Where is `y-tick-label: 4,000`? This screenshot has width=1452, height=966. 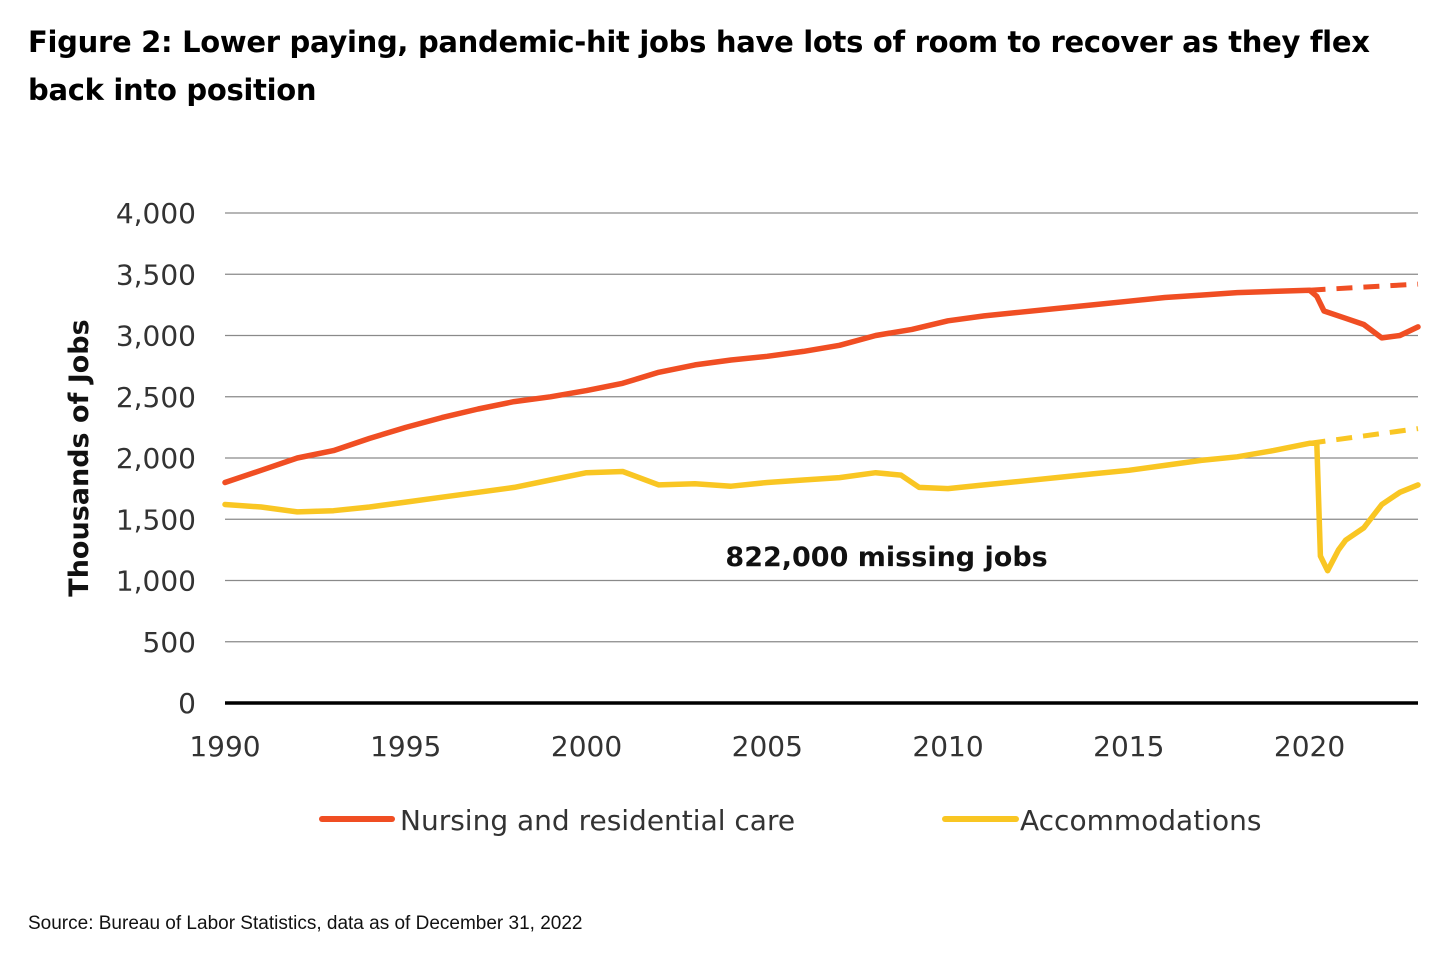
y-tick-label: 4,000 is located at coordinates (156, 213).